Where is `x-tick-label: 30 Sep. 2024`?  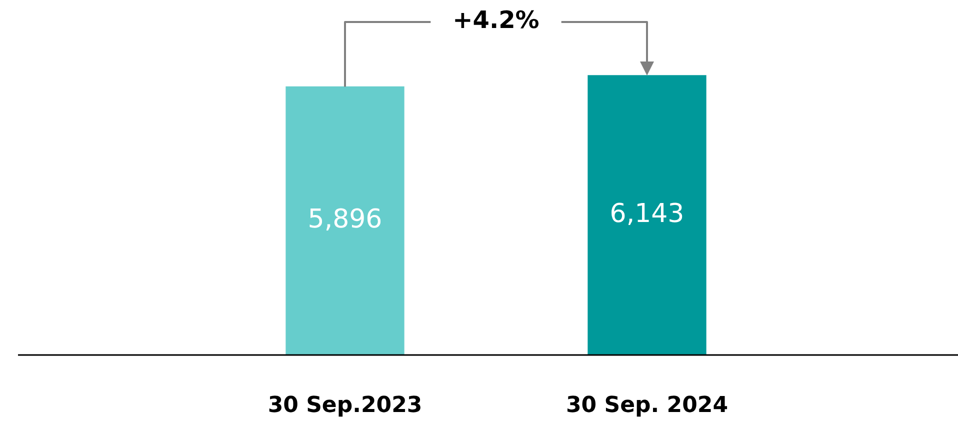
x-tick-label: 30 Sep. 2024 is located at coordinates (647, 405).